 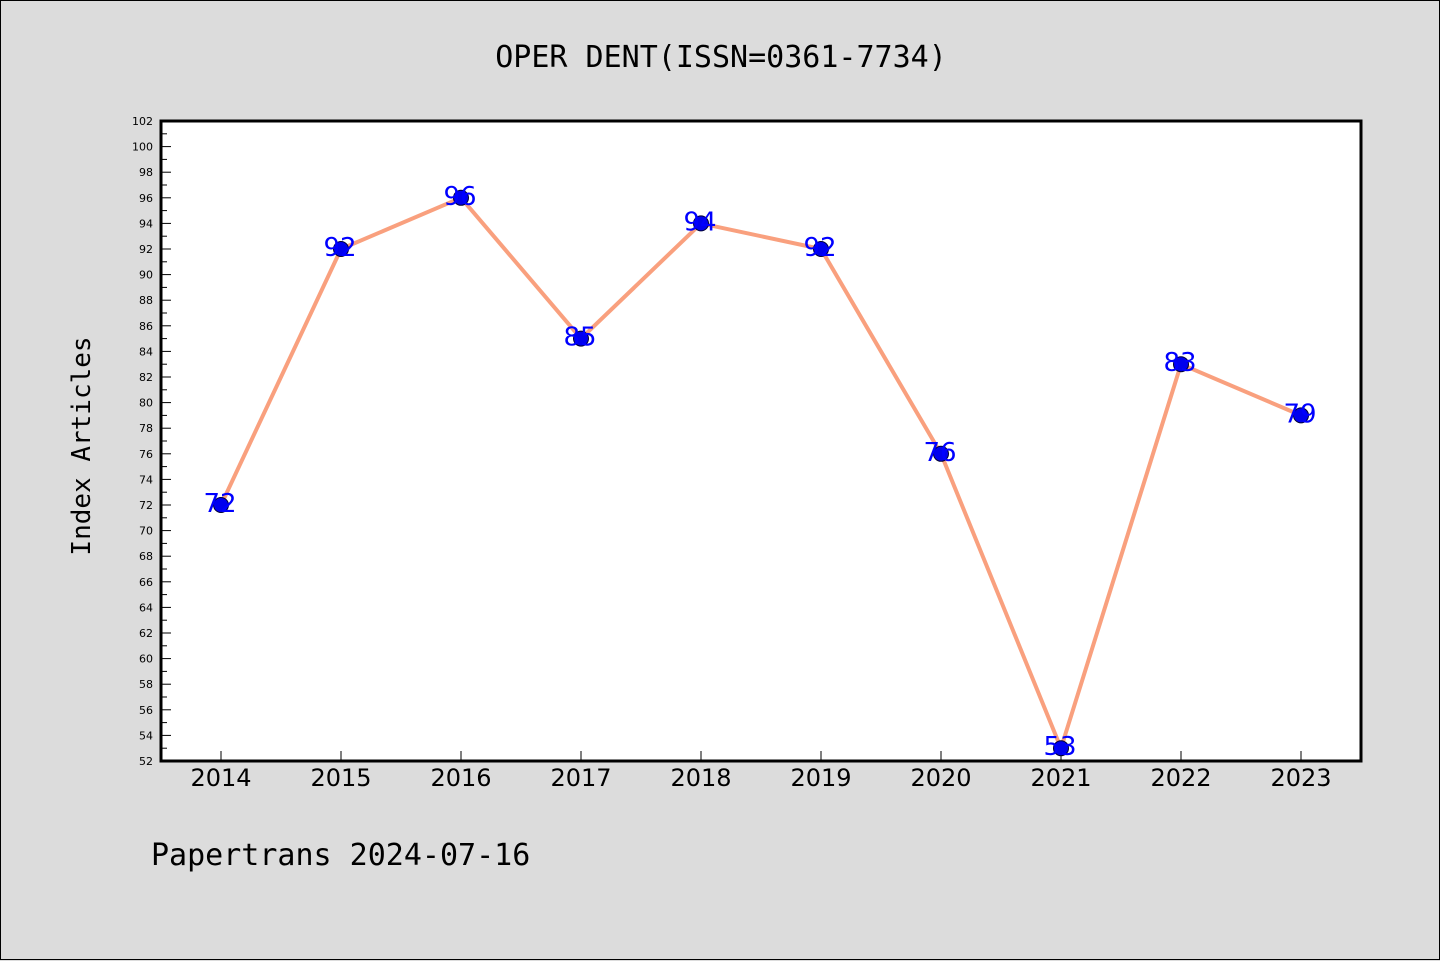 I want to click on y-tick-label: 102, so click(x=142, y=121).